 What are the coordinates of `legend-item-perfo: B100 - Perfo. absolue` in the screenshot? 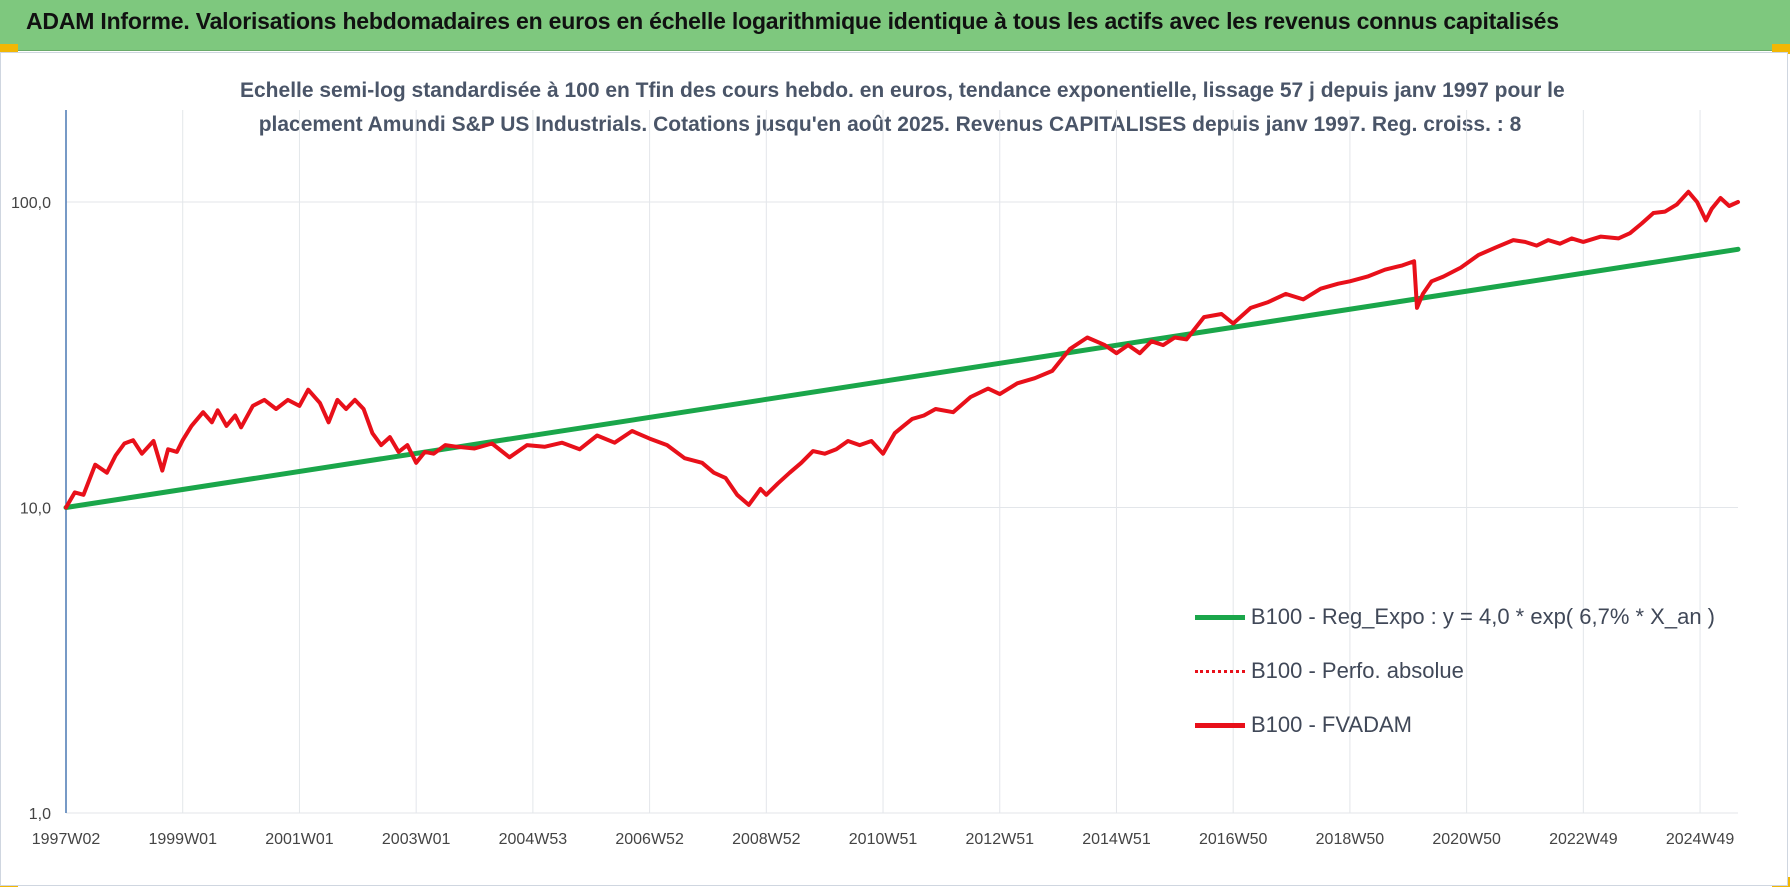 It's located at (1455, 671).